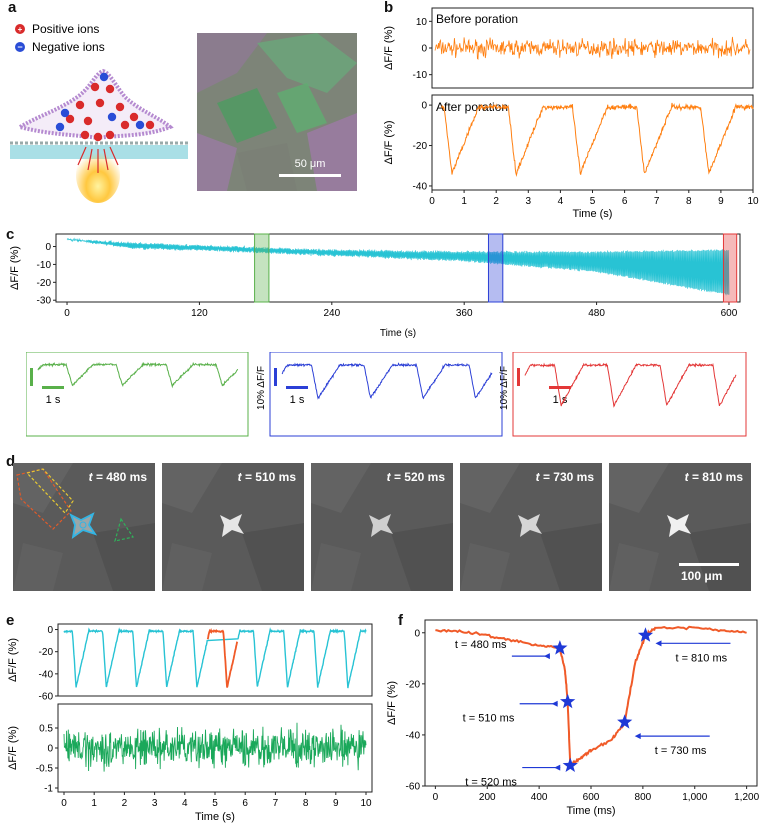  I want to click on y-tick-label: 0.5, so click(46, 729).